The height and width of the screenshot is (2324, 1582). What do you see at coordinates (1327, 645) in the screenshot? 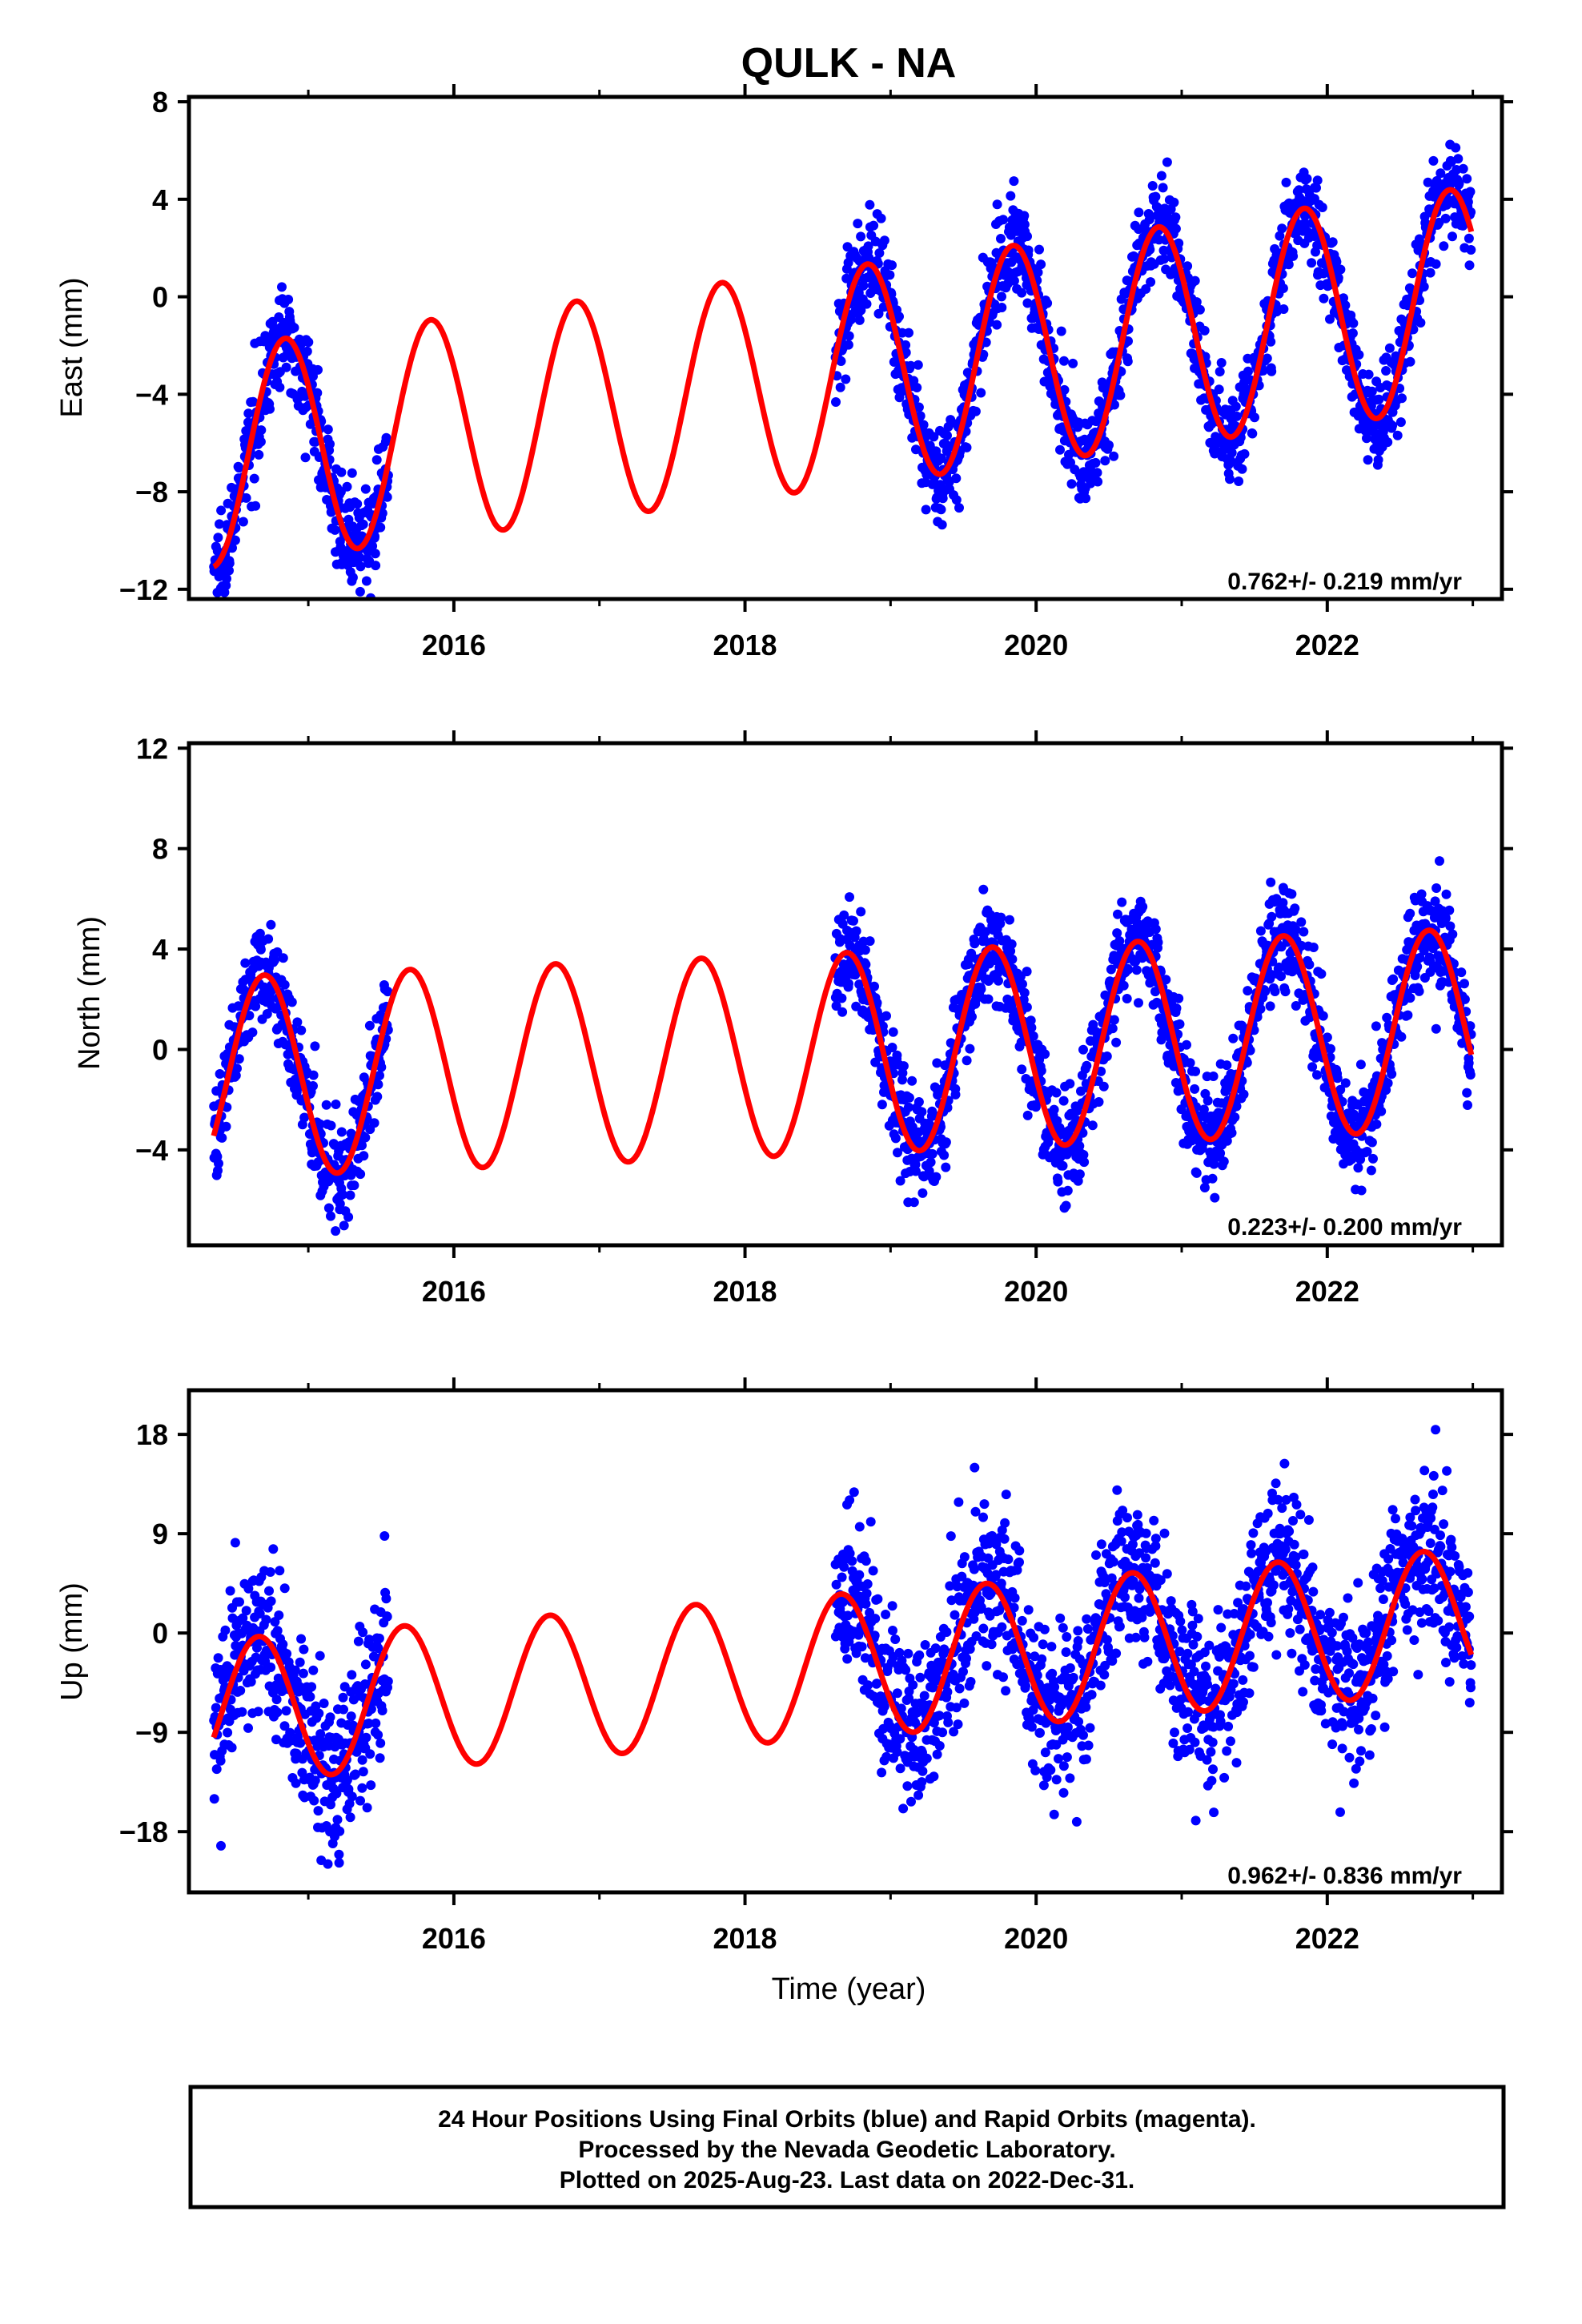
I see `x-tick-label: 2022` at bounding box center [1327, 645].